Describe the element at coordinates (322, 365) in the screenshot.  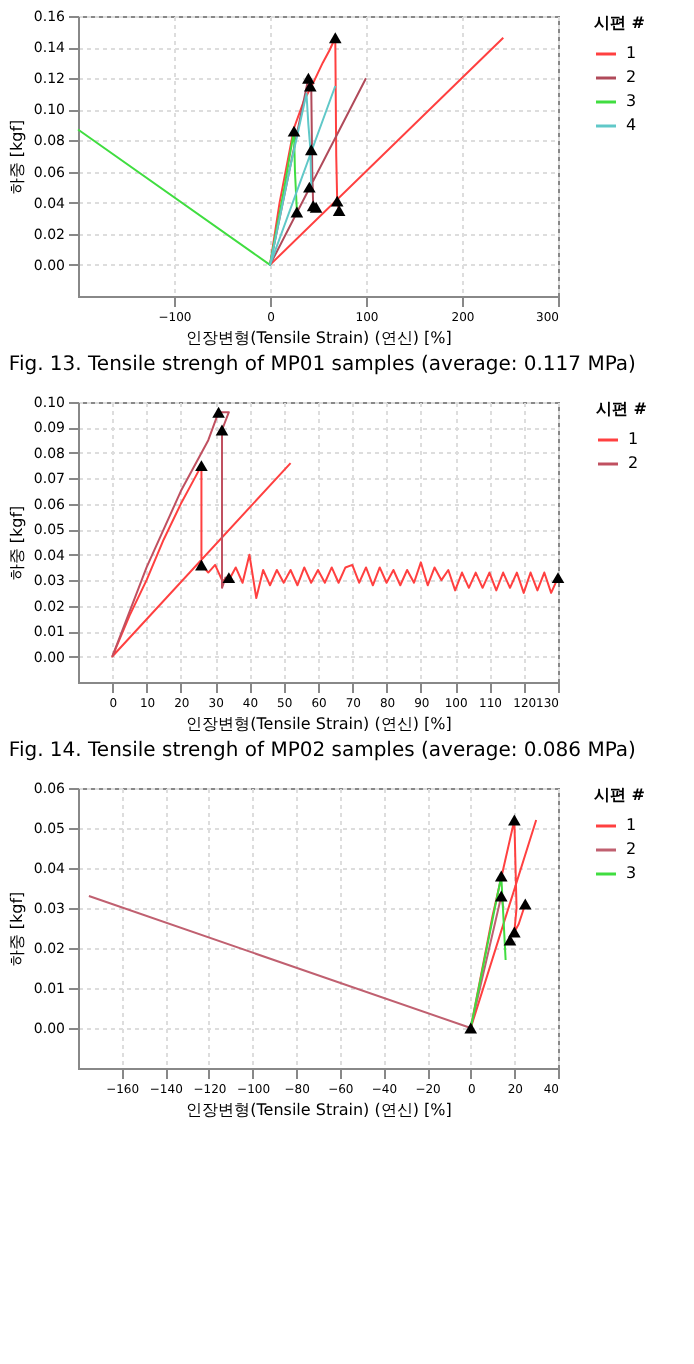
I see `caption: Fig. 13. Tensile strengh of MP01 samples (average: 0.117 MPa)` at that location.